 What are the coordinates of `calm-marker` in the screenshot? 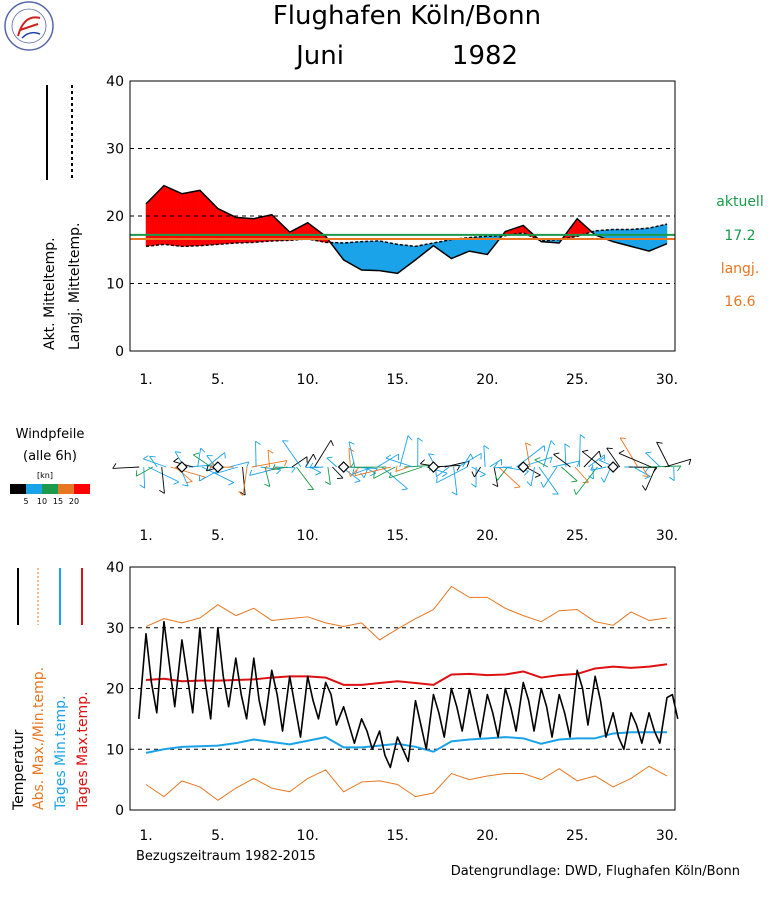 It's located at (523, 467).